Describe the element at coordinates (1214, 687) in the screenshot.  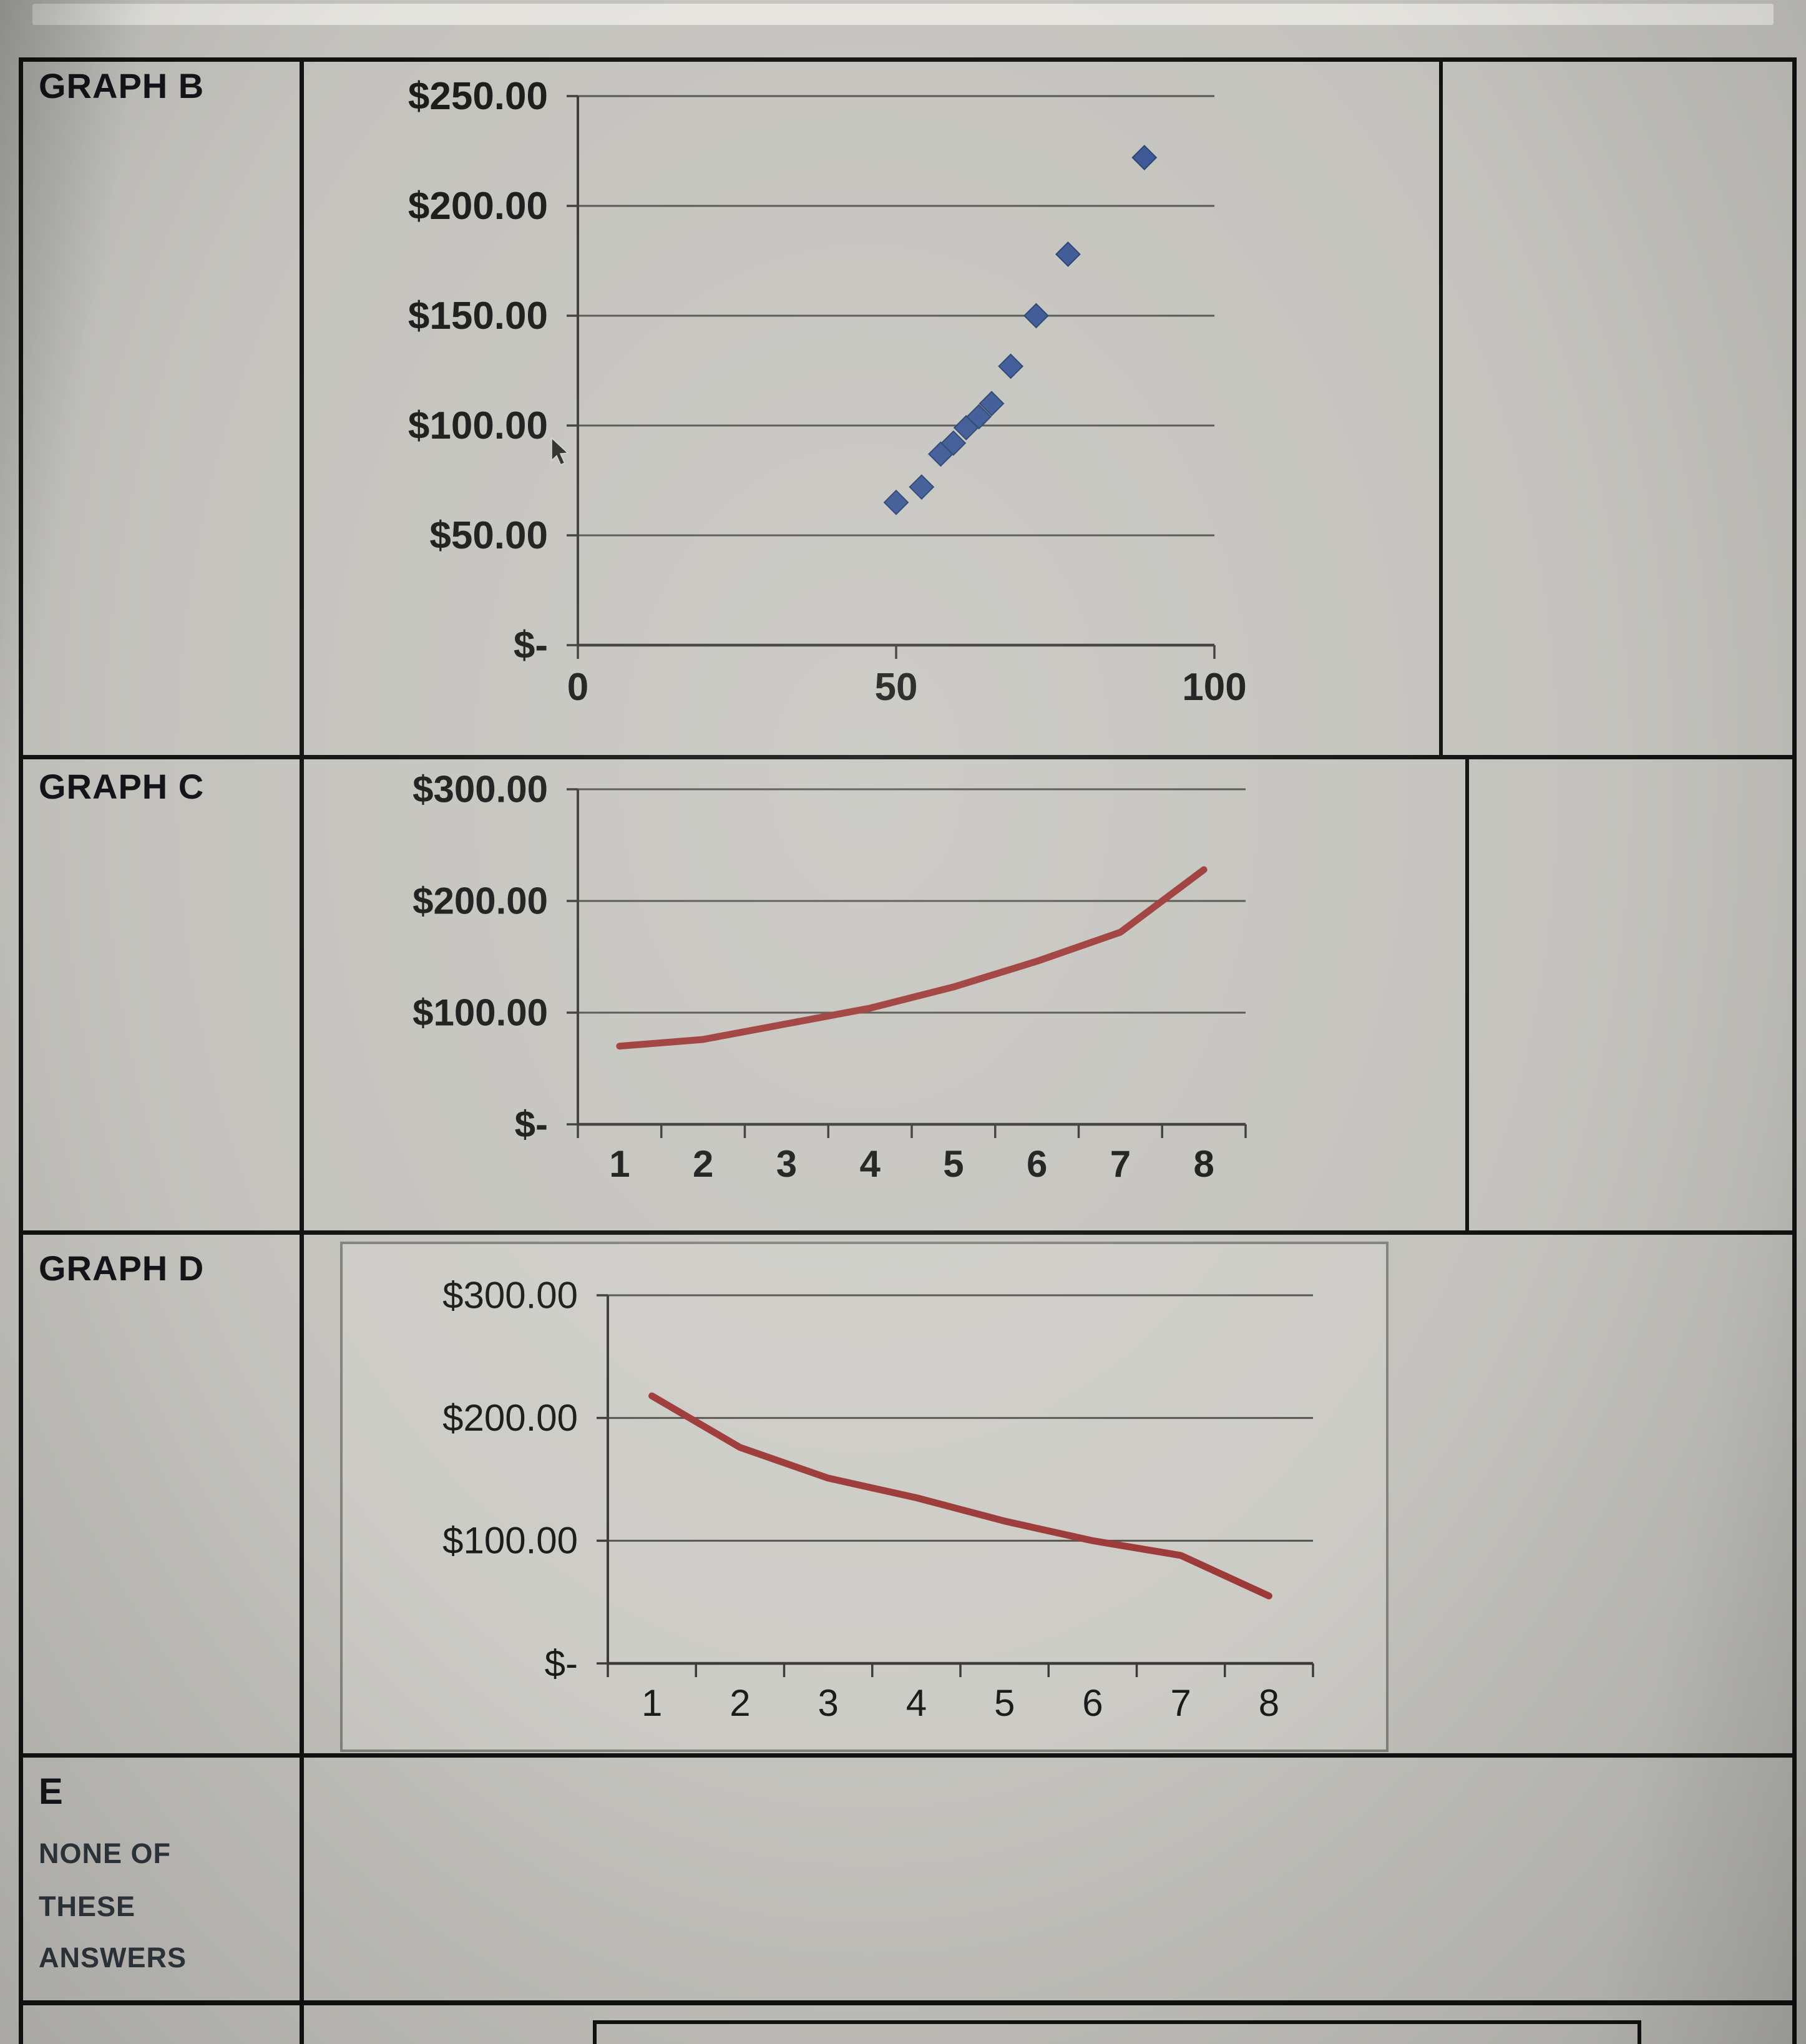
I see `x-tick-label: 100` at that location.